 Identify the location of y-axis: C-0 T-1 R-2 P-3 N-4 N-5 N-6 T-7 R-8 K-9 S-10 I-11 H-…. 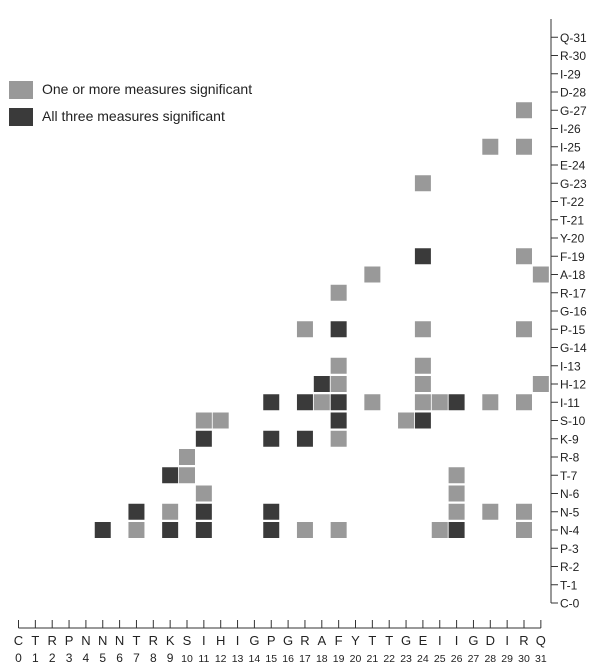
(568, 315).